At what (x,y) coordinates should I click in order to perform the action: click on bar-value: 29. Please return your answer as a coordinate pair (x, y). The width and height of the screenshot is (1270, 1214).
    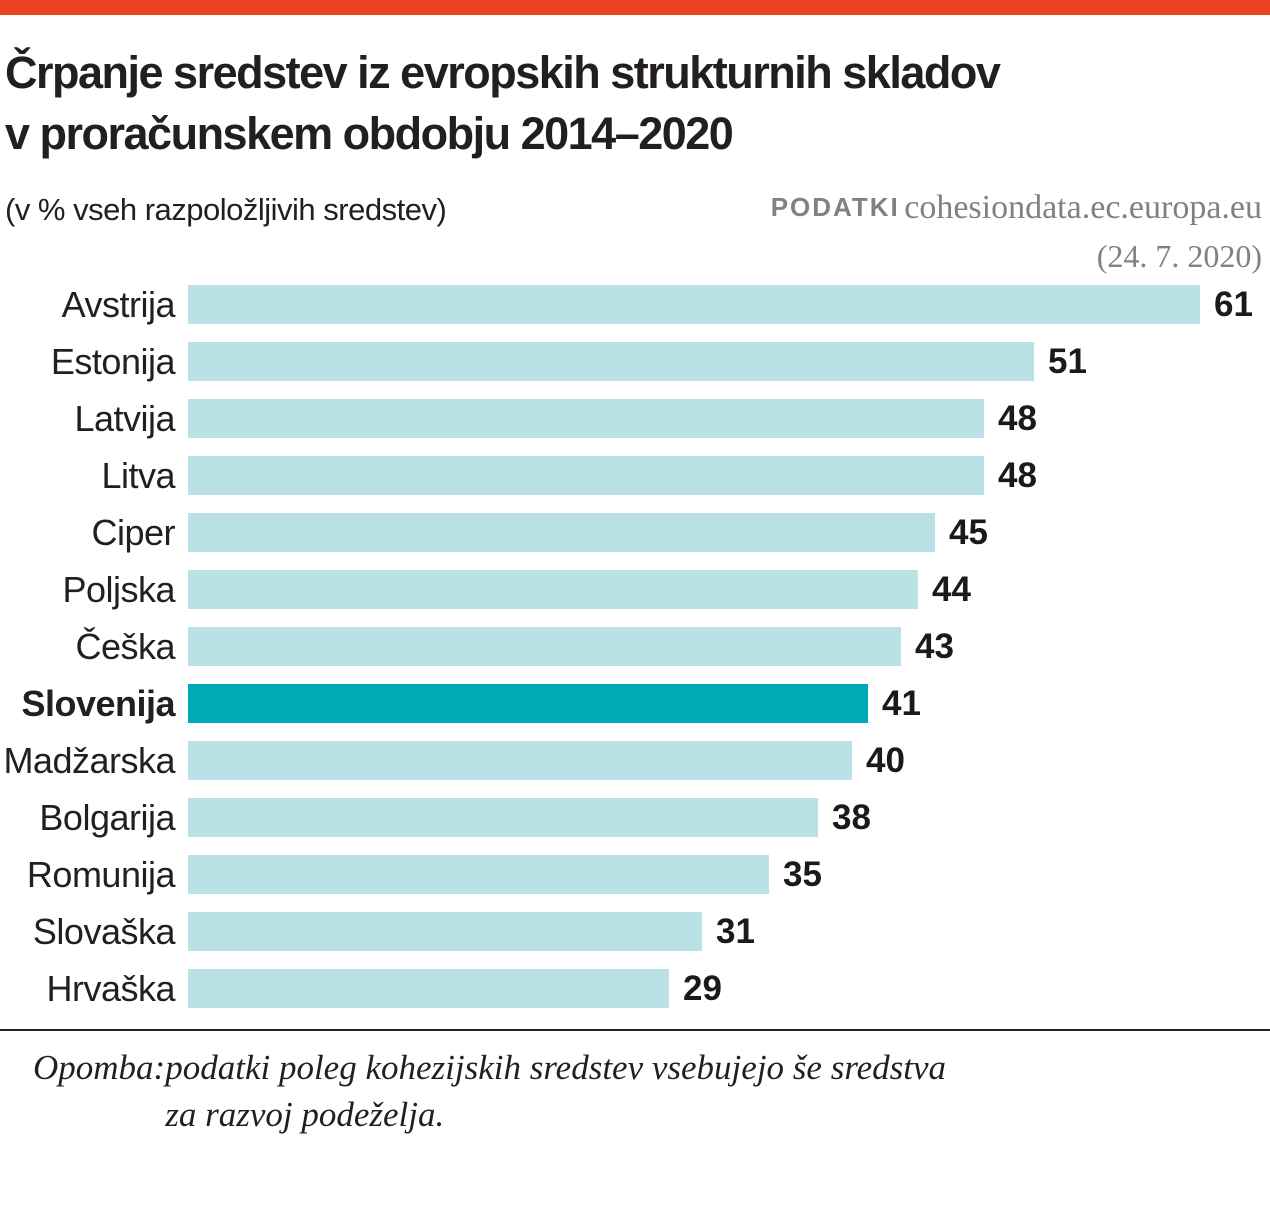
    Looking at the image, I should click on (702, 988).